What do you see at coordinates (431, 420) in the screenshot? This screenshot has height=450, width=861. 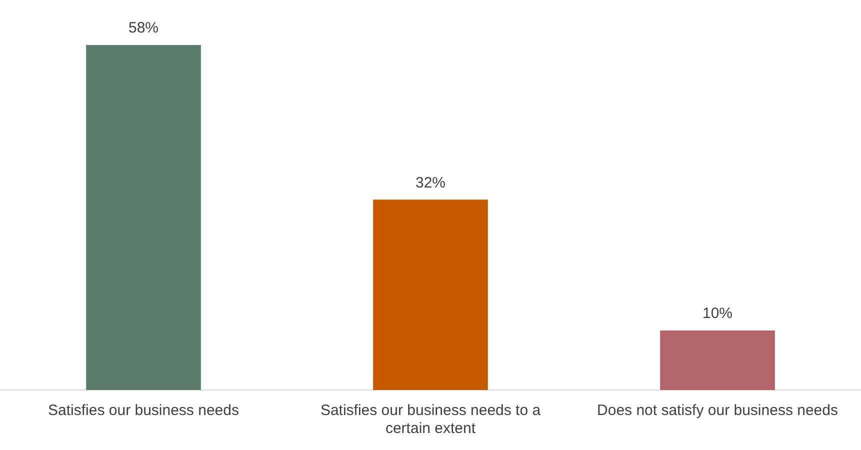 I see `x-tick-label: Satisfies our business needs to a certain extent` at bounding box center [431, 420].